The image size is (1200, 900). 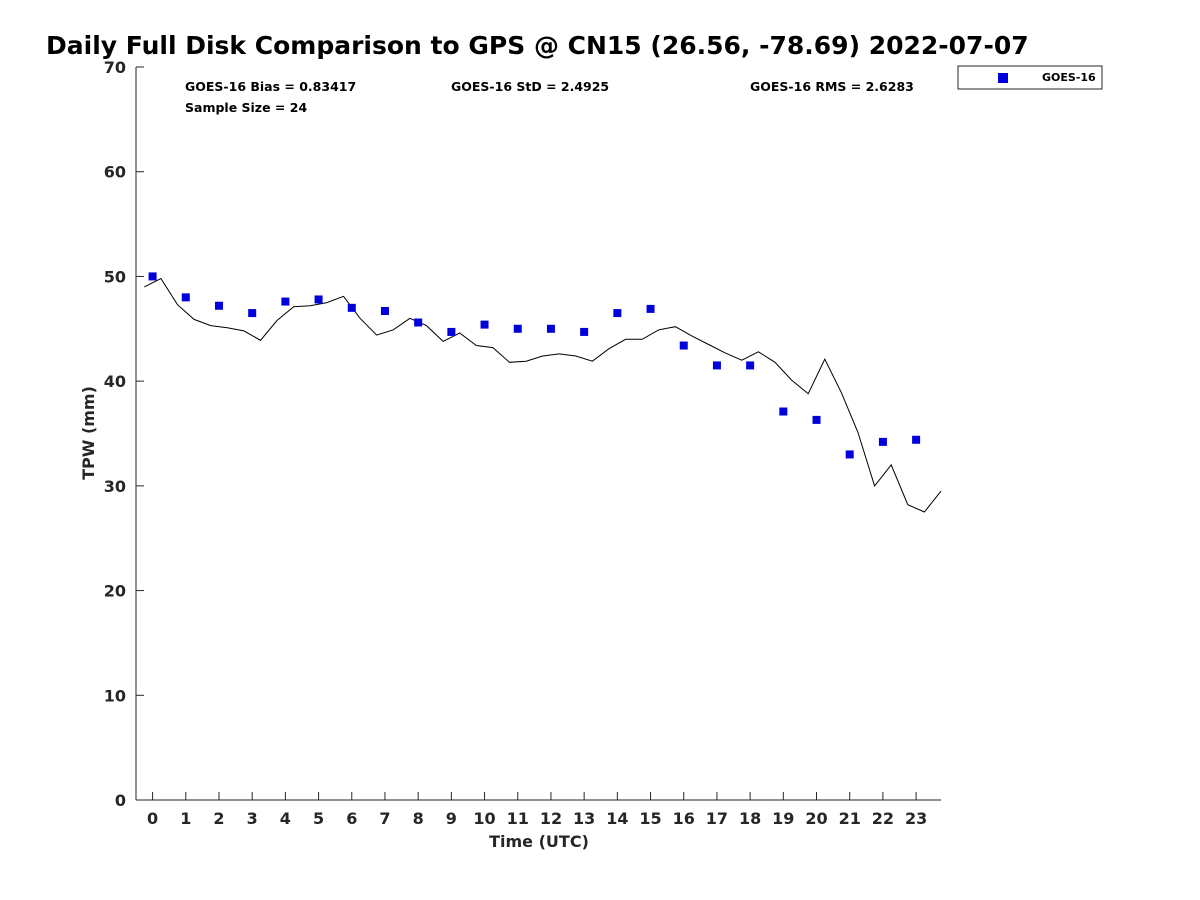 What do you see at coordinates (115, 591) in the screenshot?
I see `y-tick-label: 20` at bounding box center [115, 591].